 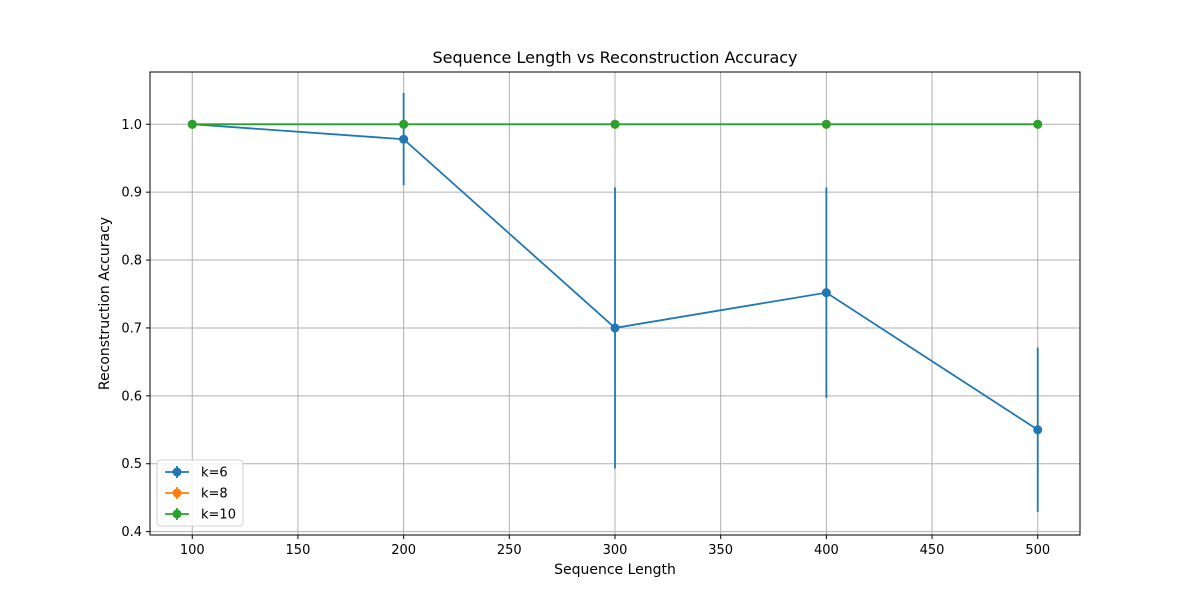 What do you see at coordinates (131, 396) in the screenshot?
I see `y-tick-label: 0.6` at bounding box center [131, 396].